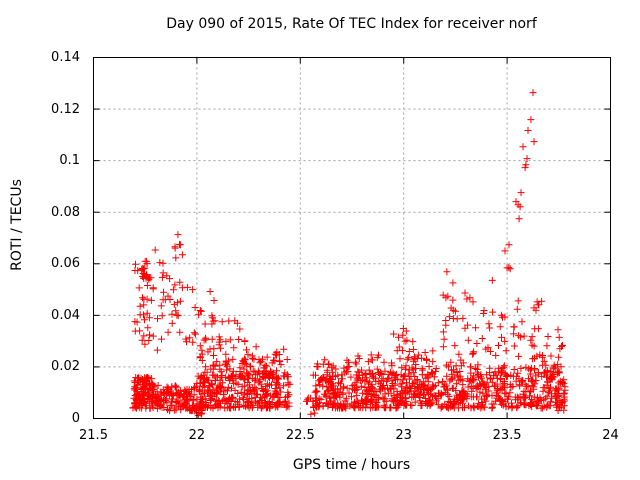  What do you see at coordinates (403, 435) in the screenshot?
I see `x-tick-label: 23` at bounding box center [403, 435].